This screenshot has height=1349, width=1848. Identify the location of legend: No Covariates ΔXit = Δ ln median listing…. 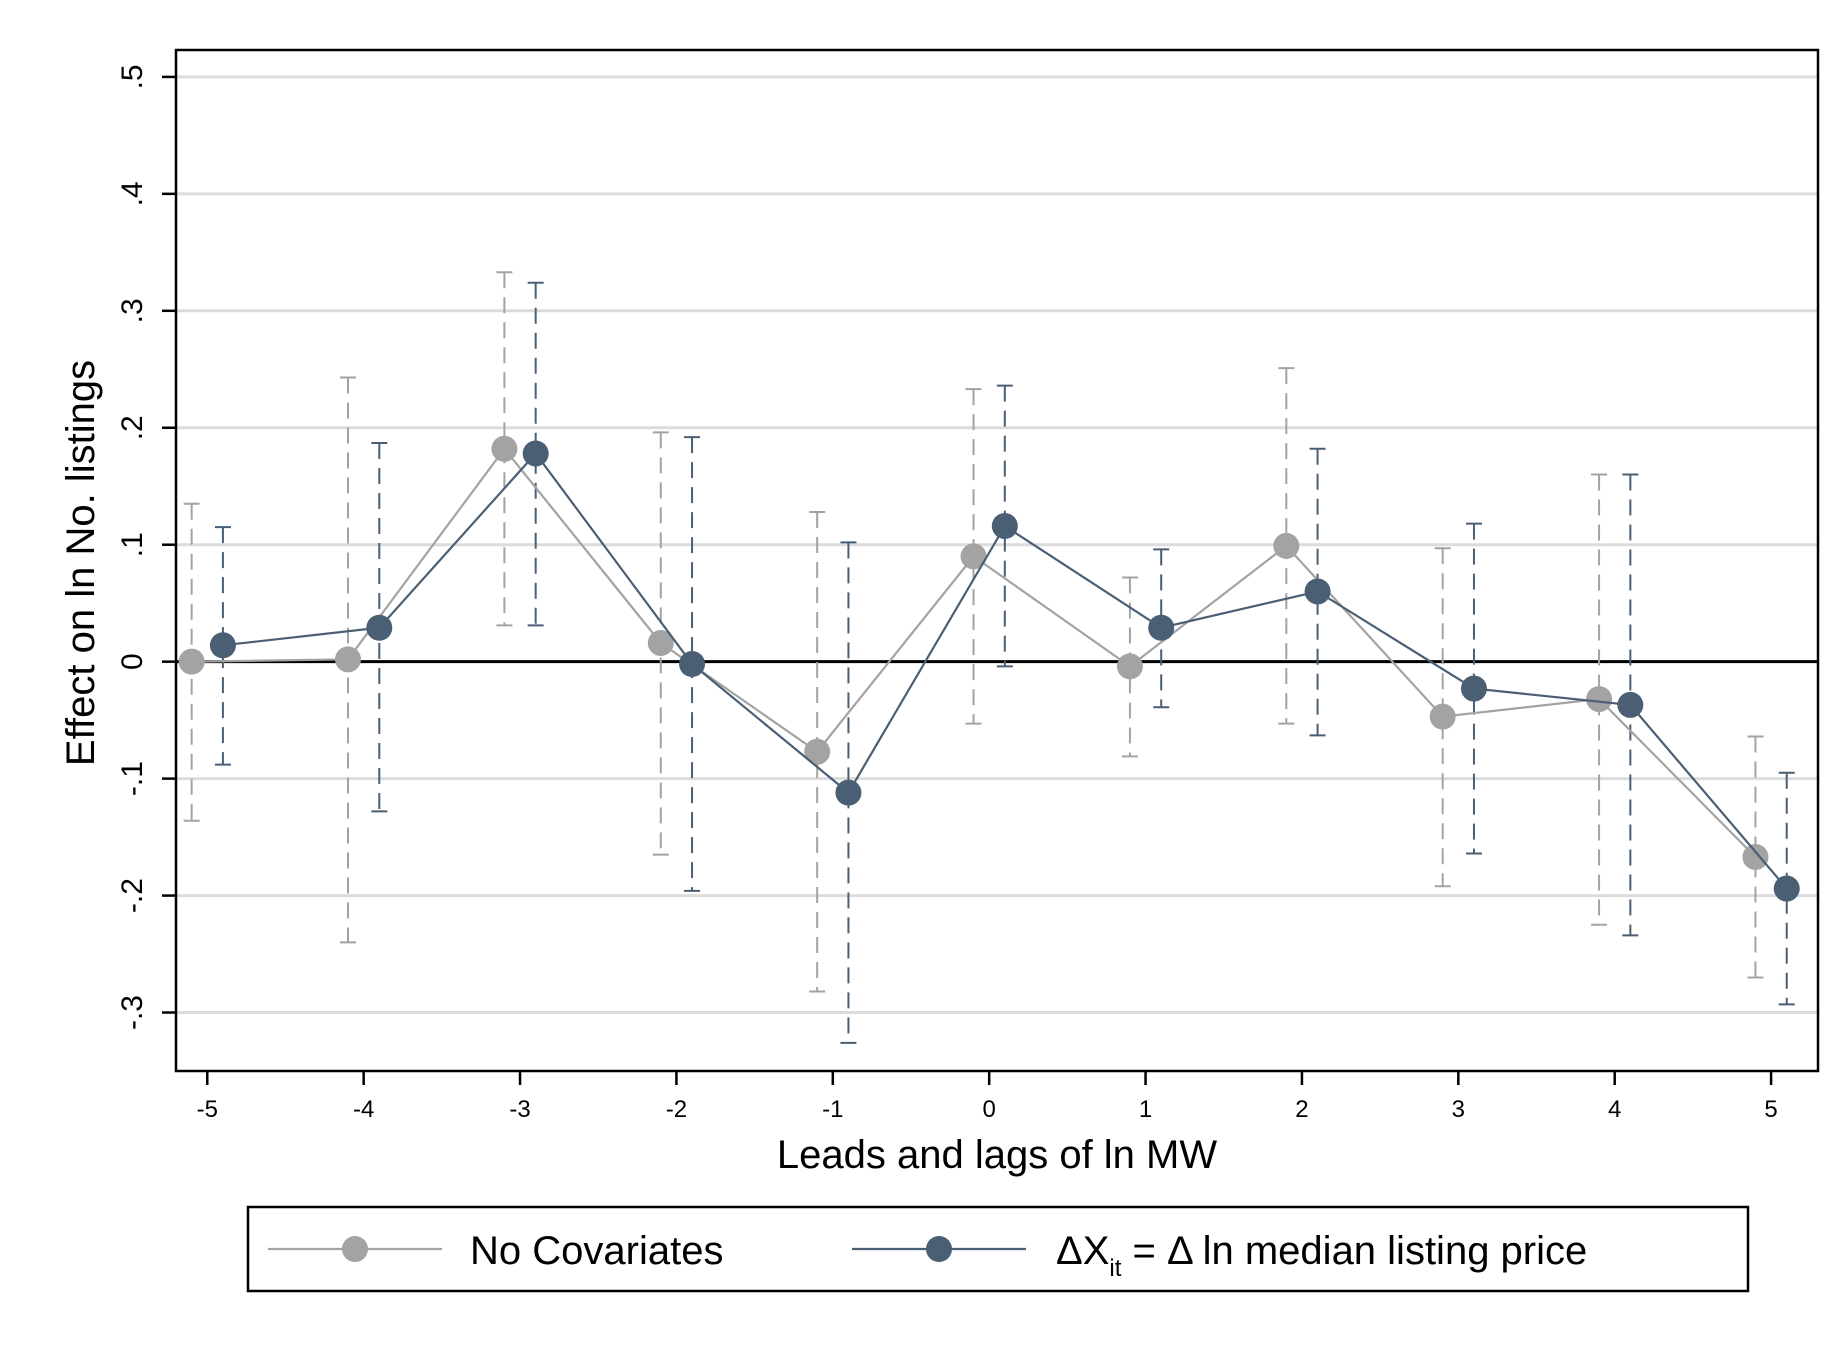
(998, 1249).